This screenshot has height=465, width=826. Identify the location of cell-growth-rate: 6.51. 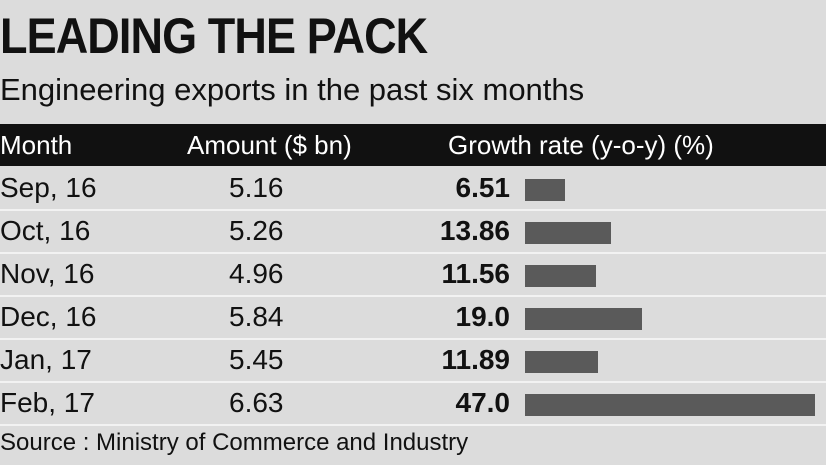
(483, 187).